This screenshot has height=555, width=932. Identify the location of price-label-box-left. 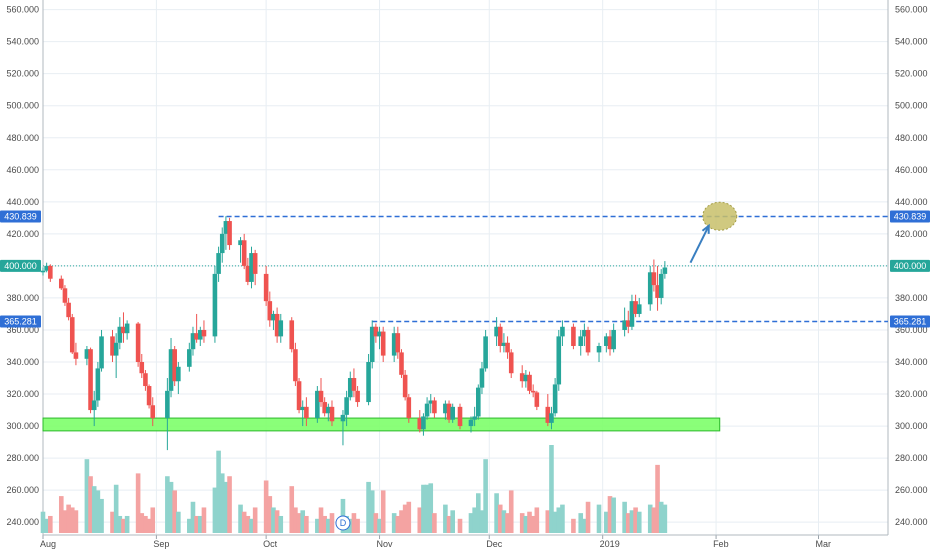
(20, 265).